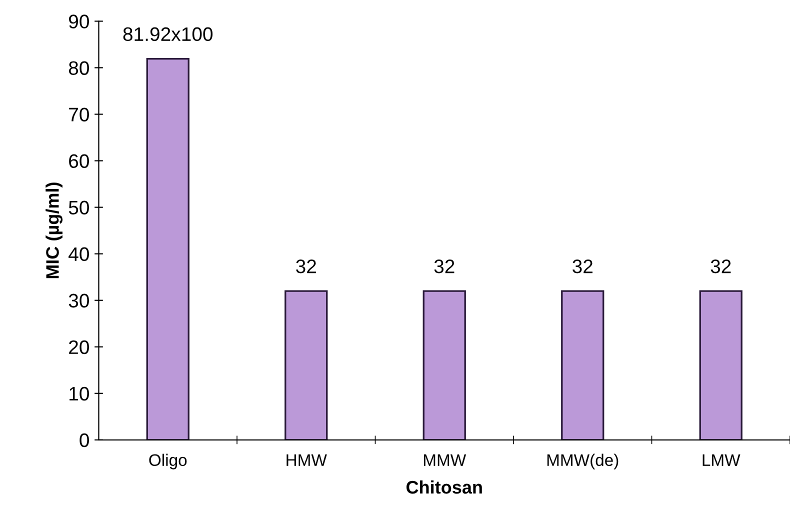 The height and width of the screenshot is (530, 790). I want to click on y-tick-label: 70, so click(79, 115).